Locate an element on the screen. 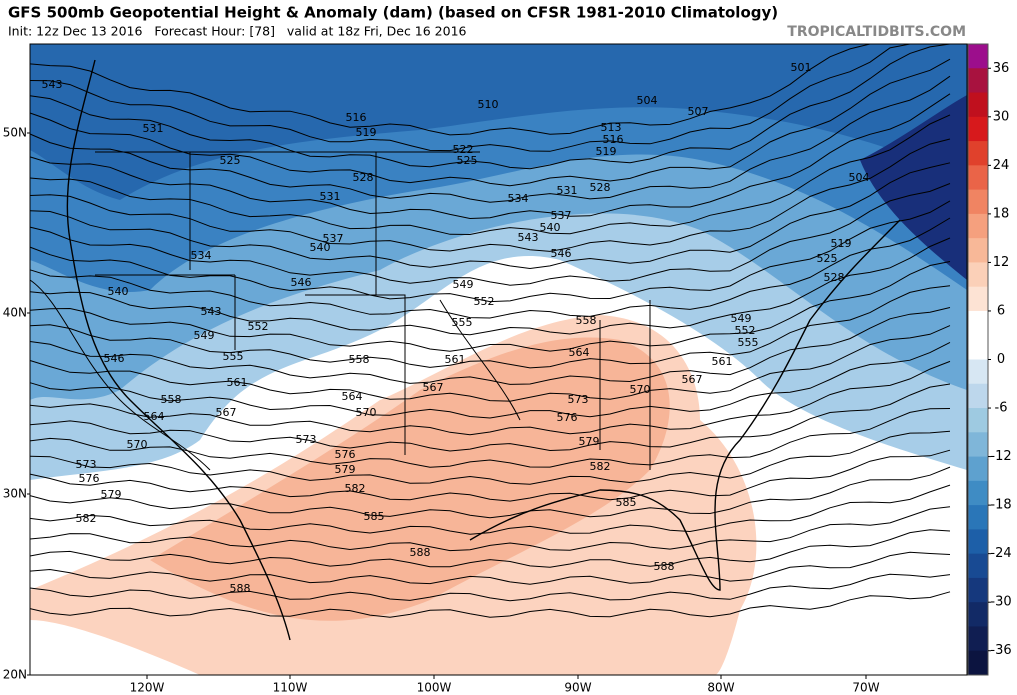 This screenshot has width=1017, height=695. contour-label: 528 is located at coordinates (600, 187).